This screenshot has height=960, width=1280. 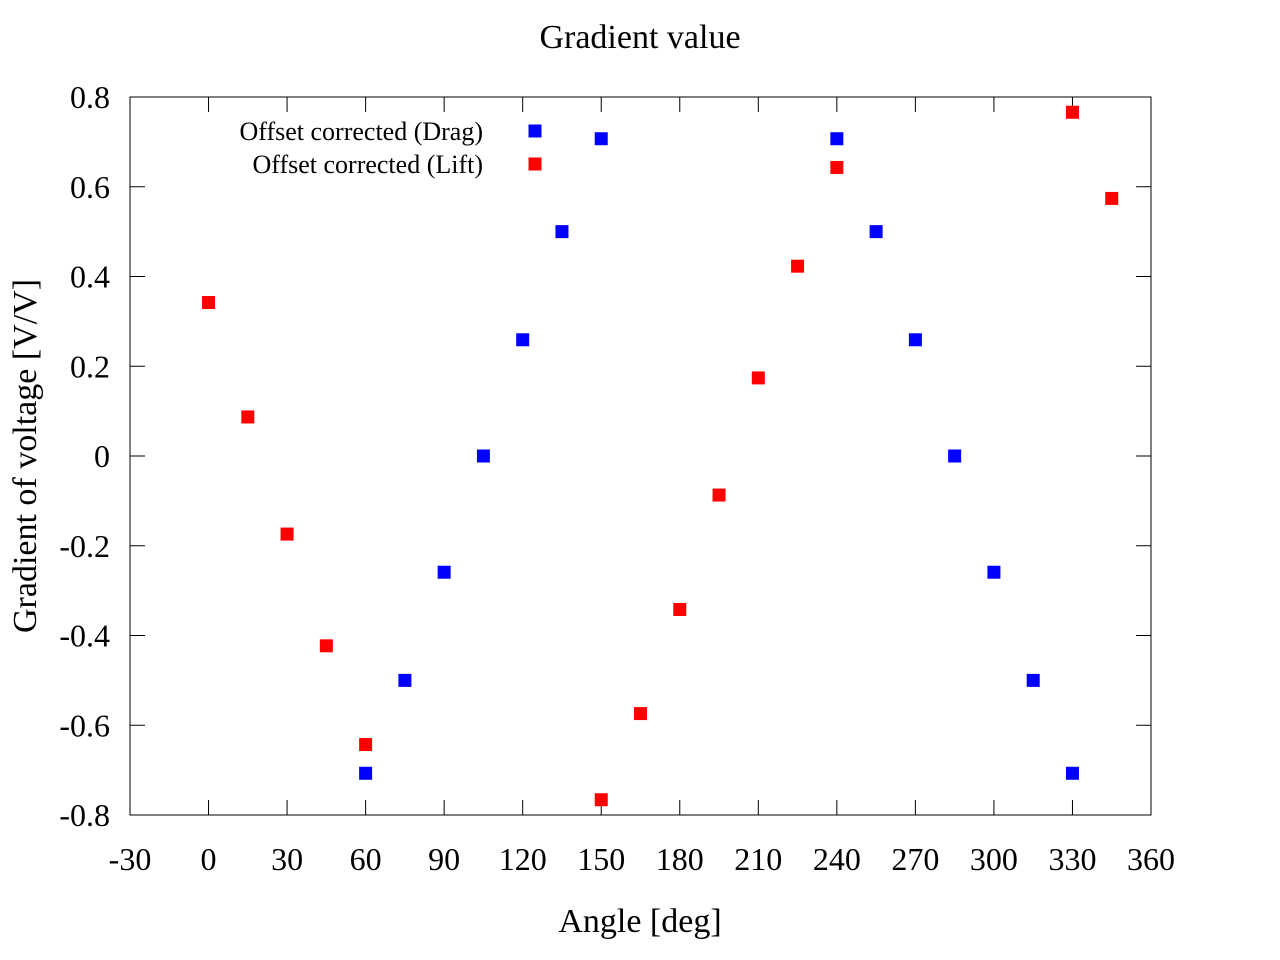 I want to click on y-tick-label: -0.4, so click(x=84, y=636).